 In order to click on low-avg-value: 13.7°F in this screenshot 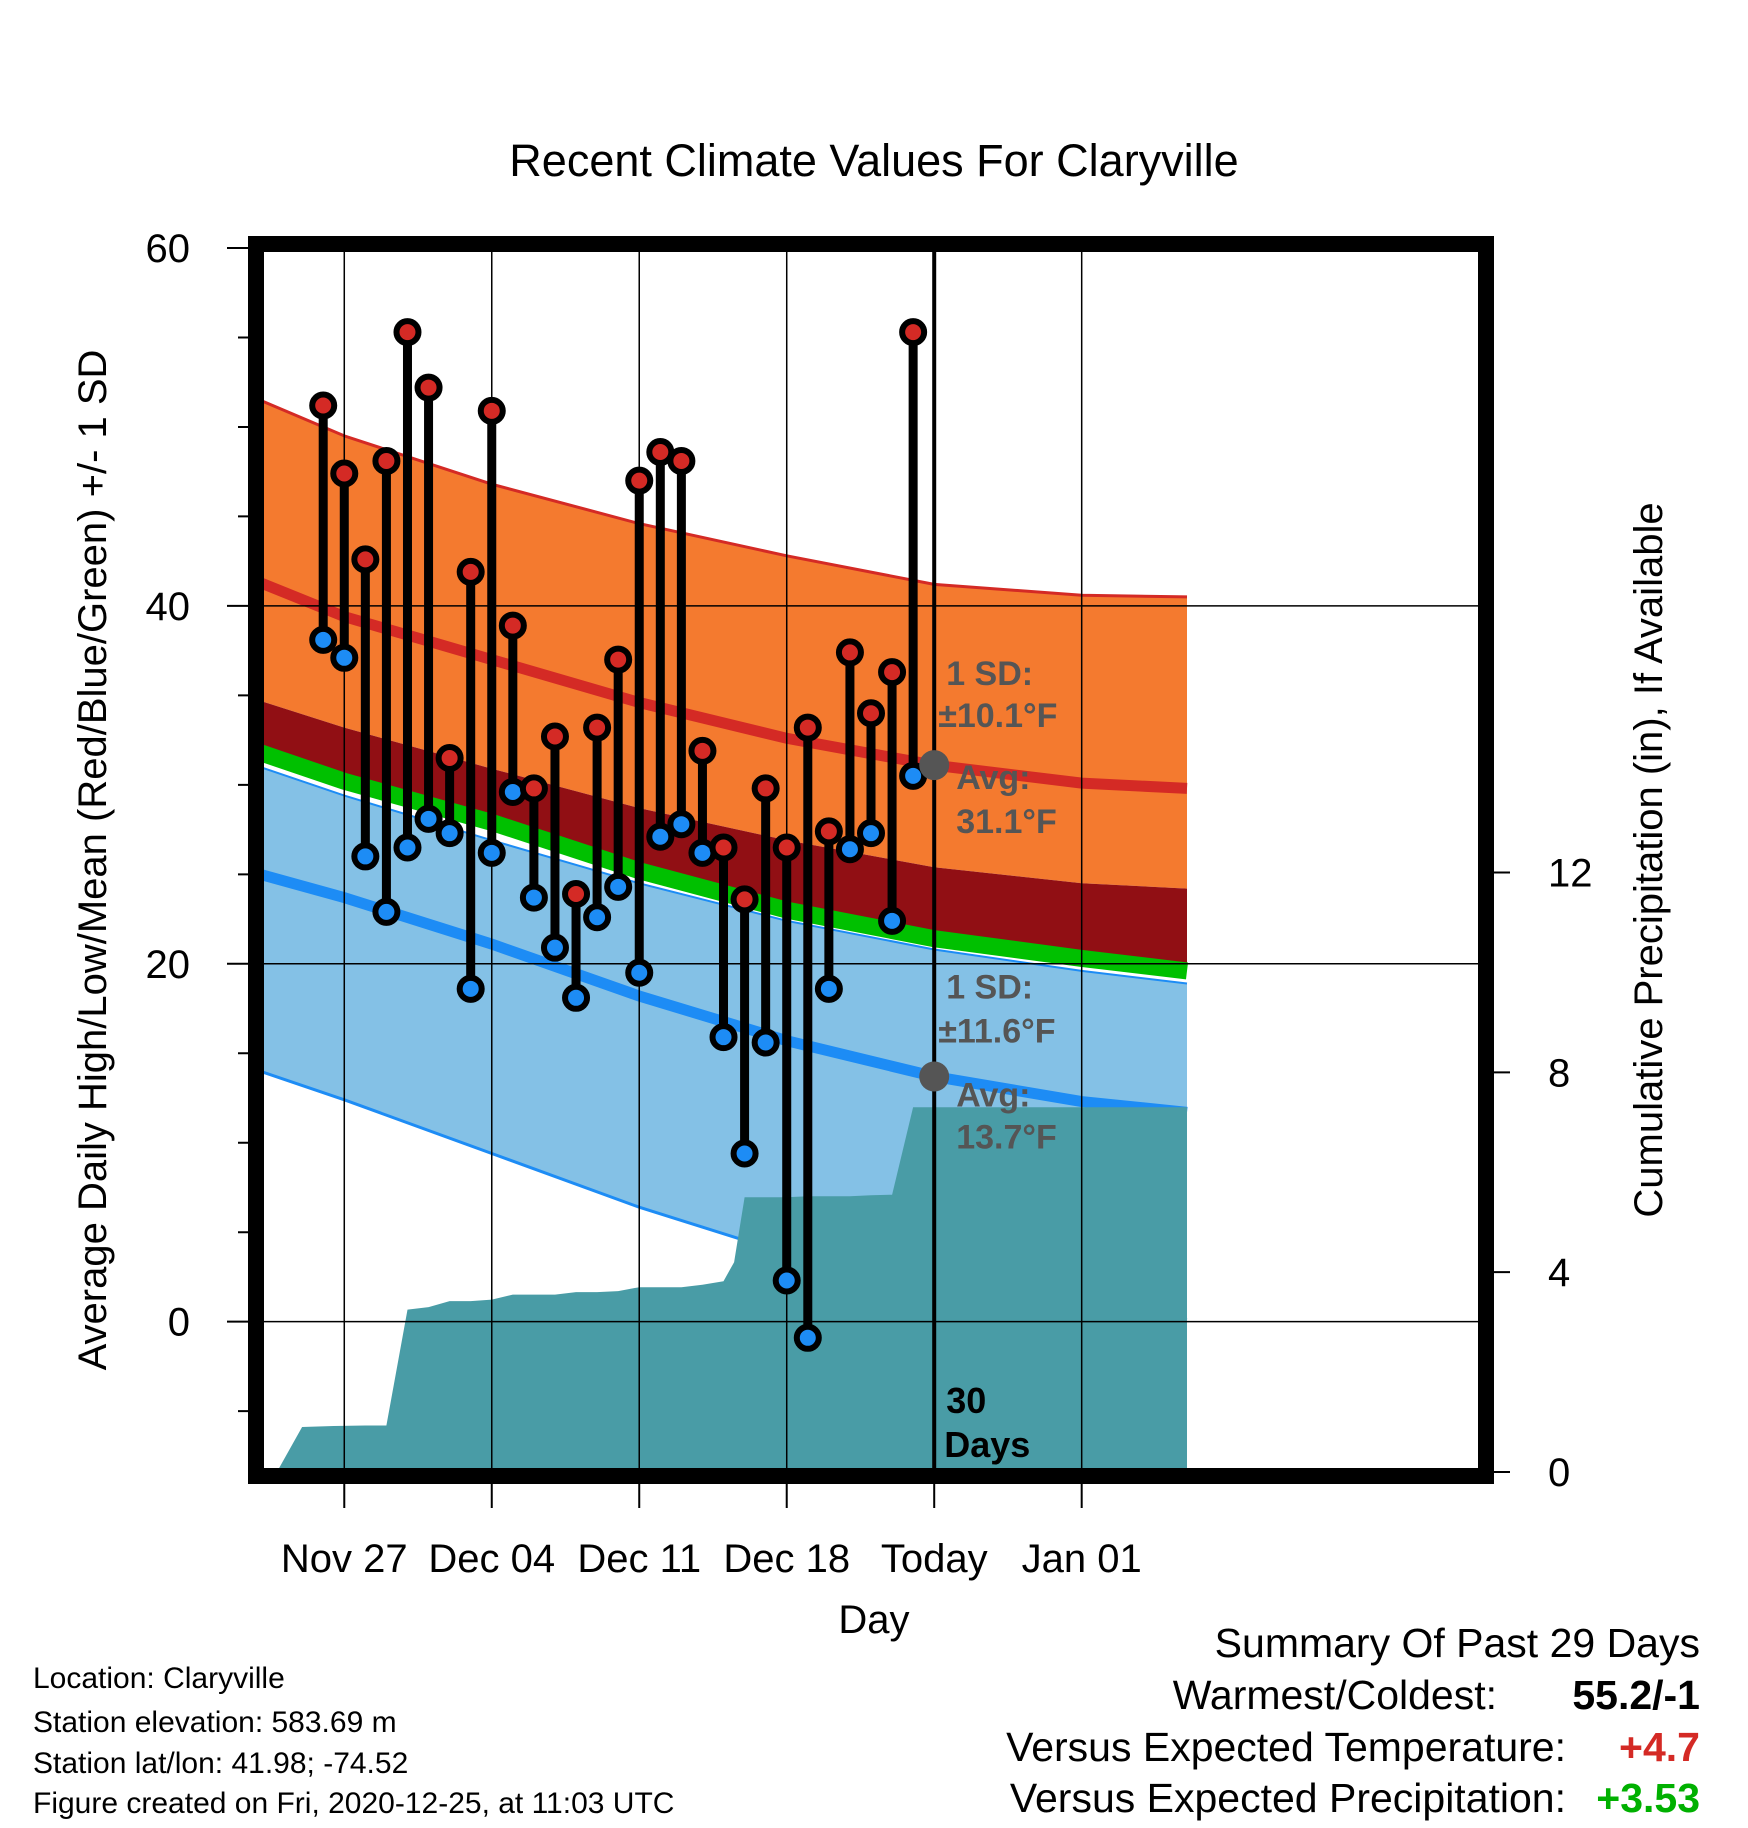, I will do `click(1006, 1138)`.